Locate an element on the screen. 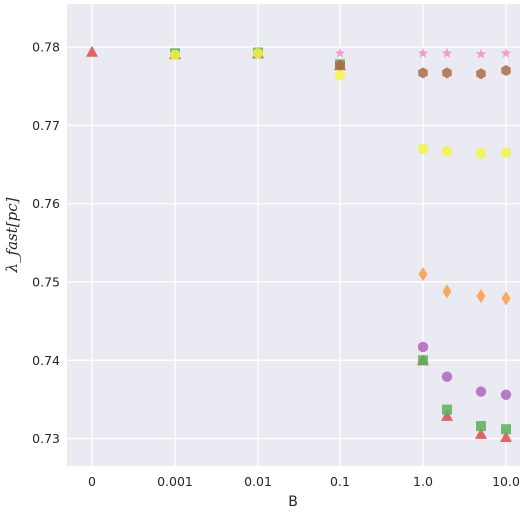 The image size is (520, 513). y-tick-label: 0.73 is located at coordinates (46, 438).